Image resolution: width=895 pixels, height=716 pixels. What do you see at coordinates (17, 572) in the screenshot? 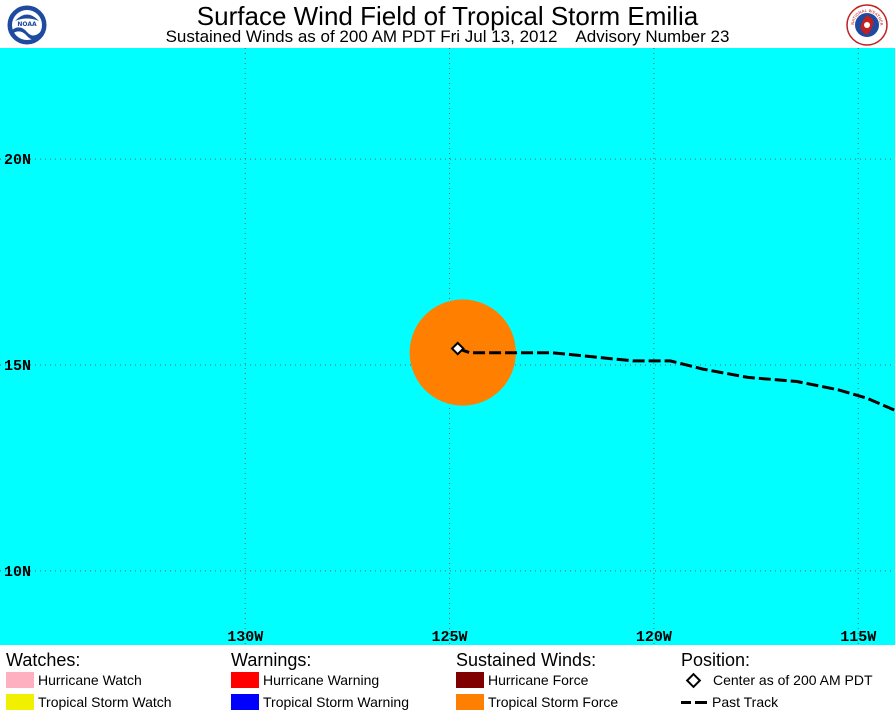
I see `latitude-label: 10N` at bounding box center [17, 572].